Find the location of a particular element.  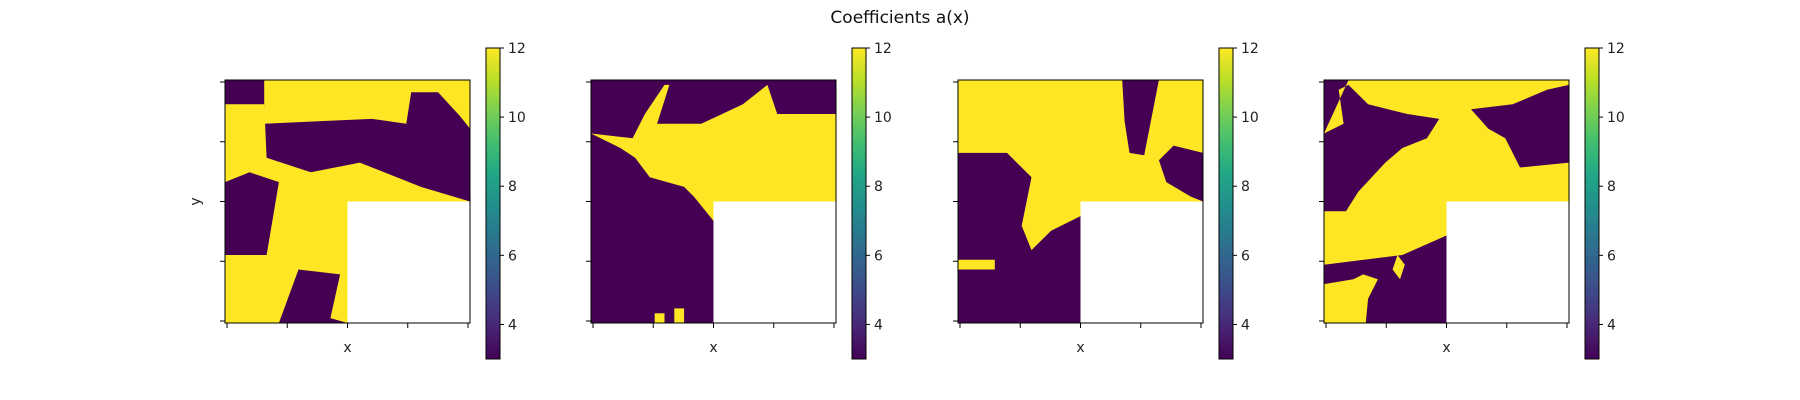

chart-title: Coefficients a(x) is located at coordinates (899, 18).